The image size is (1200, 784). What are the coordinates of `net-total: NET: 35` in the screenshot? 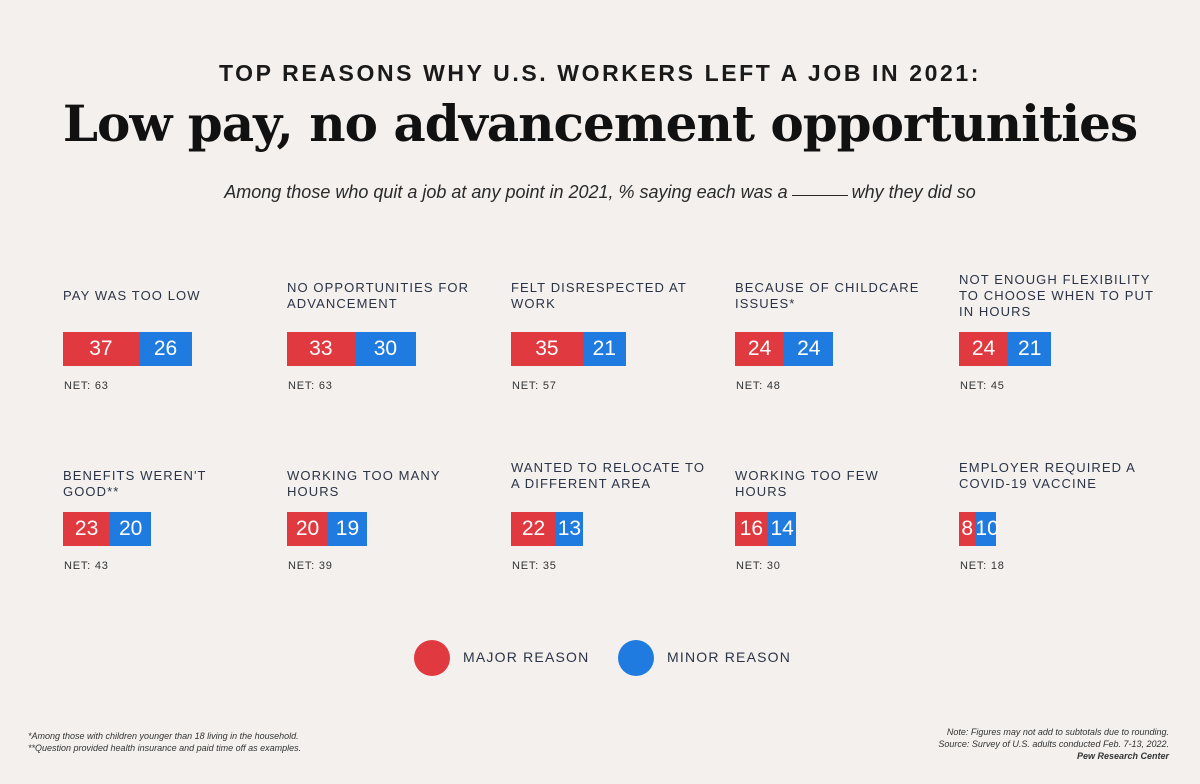 It's located at (534, 566).